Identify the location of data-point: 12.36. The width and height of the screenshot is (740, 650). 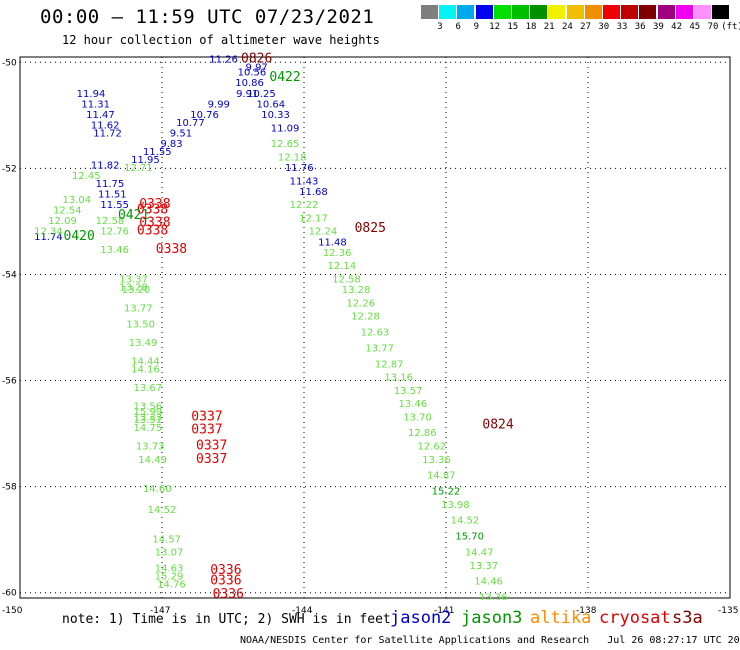
(337, 253).